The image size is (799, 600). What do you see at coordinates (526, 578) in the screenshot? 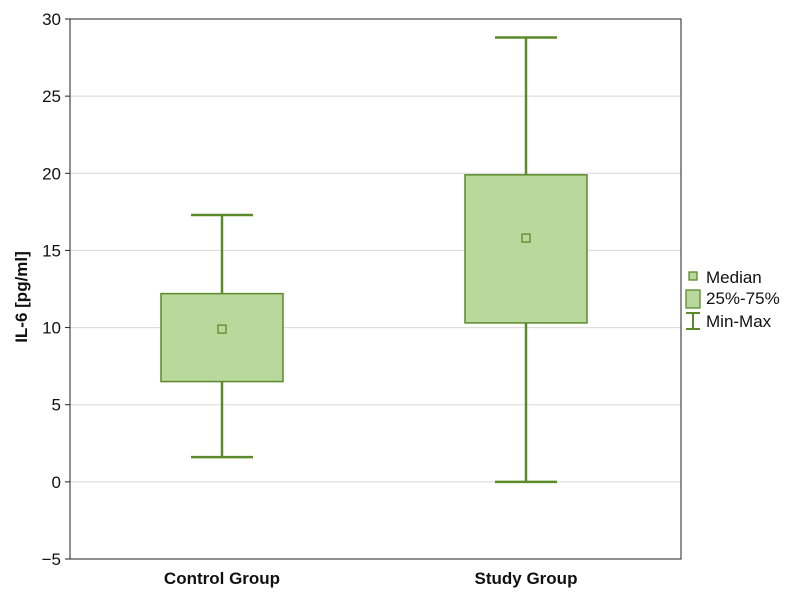
I see `x-category-label: Study Group` at bounding box center [526, 578].